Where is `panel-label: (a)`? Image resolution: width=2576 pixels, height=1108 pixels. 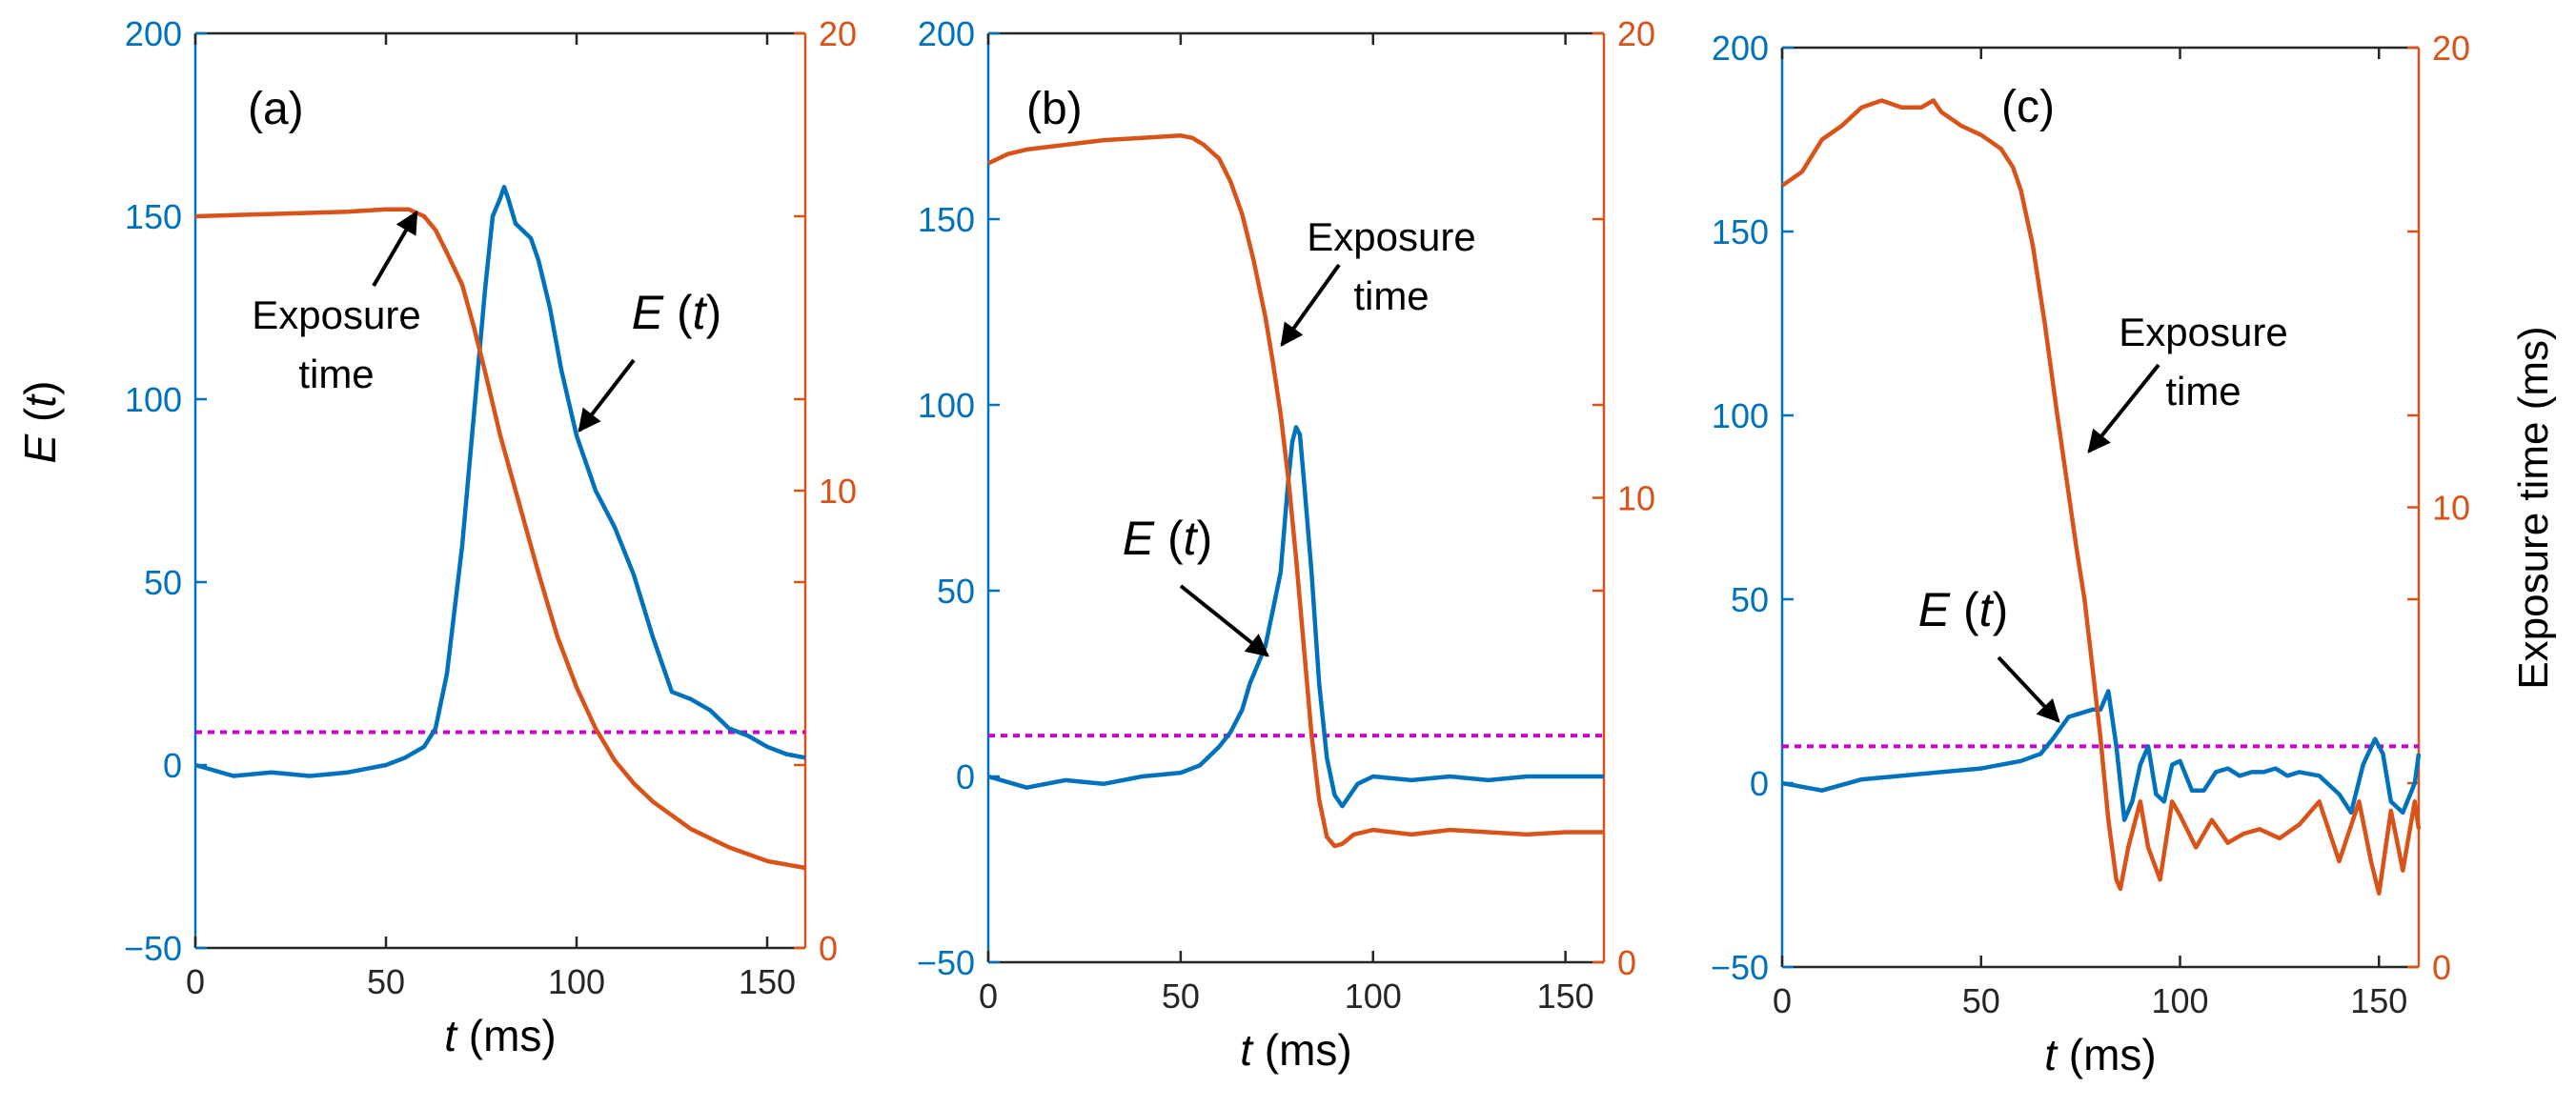
panel-label: (a) is located at coordinates (276, 109).